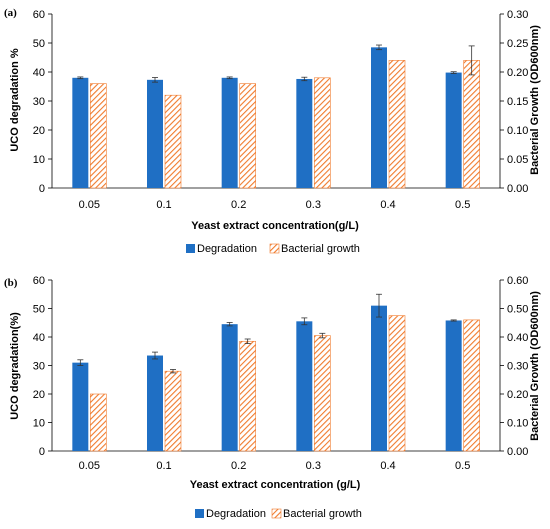 This screenshot has height=529, width=550. I want to click on y-axis-title: UCO degradation %, so click(15, 100).